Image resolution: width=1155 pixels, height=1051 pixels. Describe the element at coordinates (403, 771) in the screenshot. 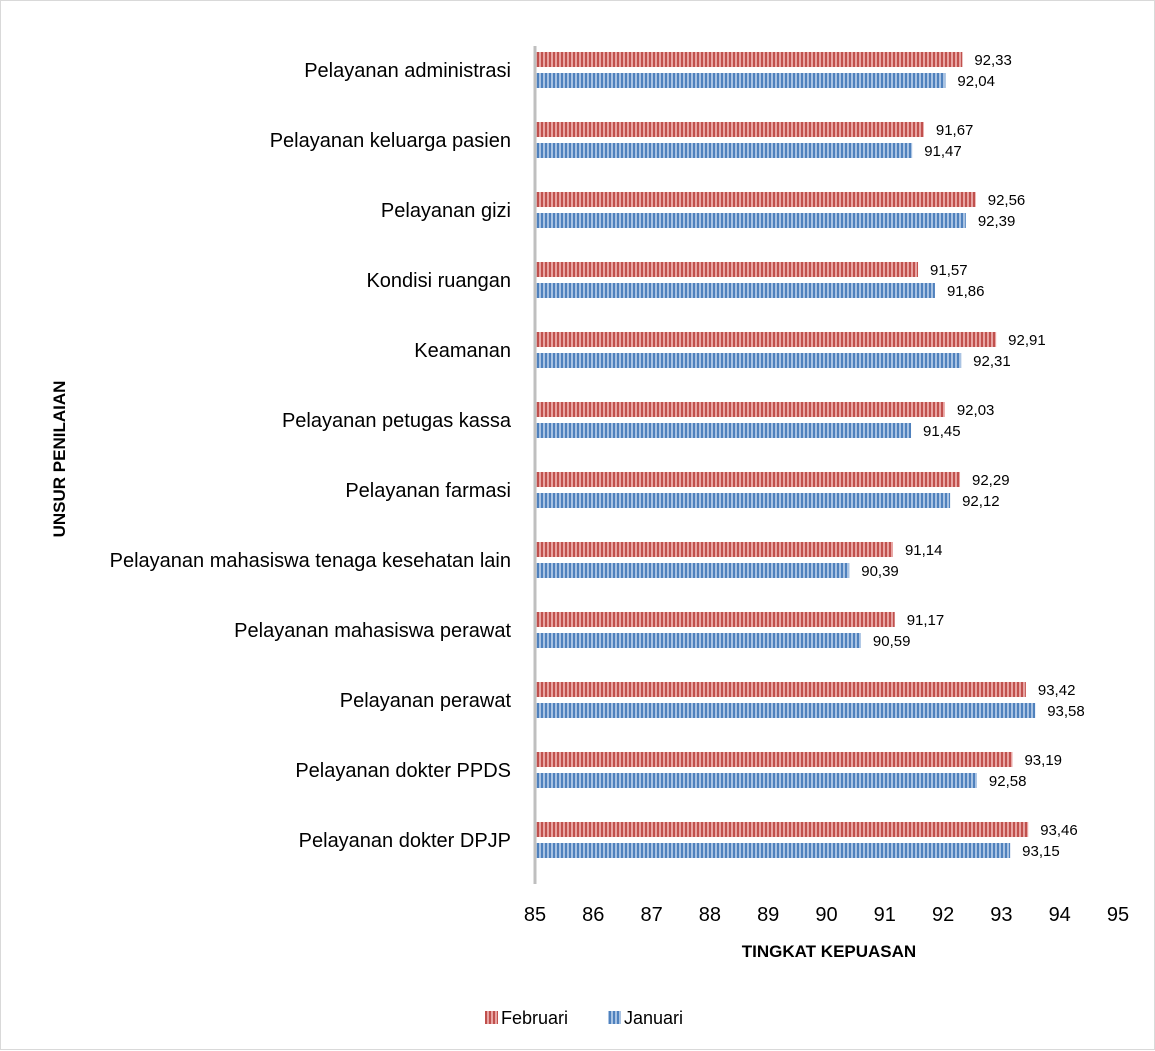

I see `category-label: Pelayanan dokter PPDS` at that location.